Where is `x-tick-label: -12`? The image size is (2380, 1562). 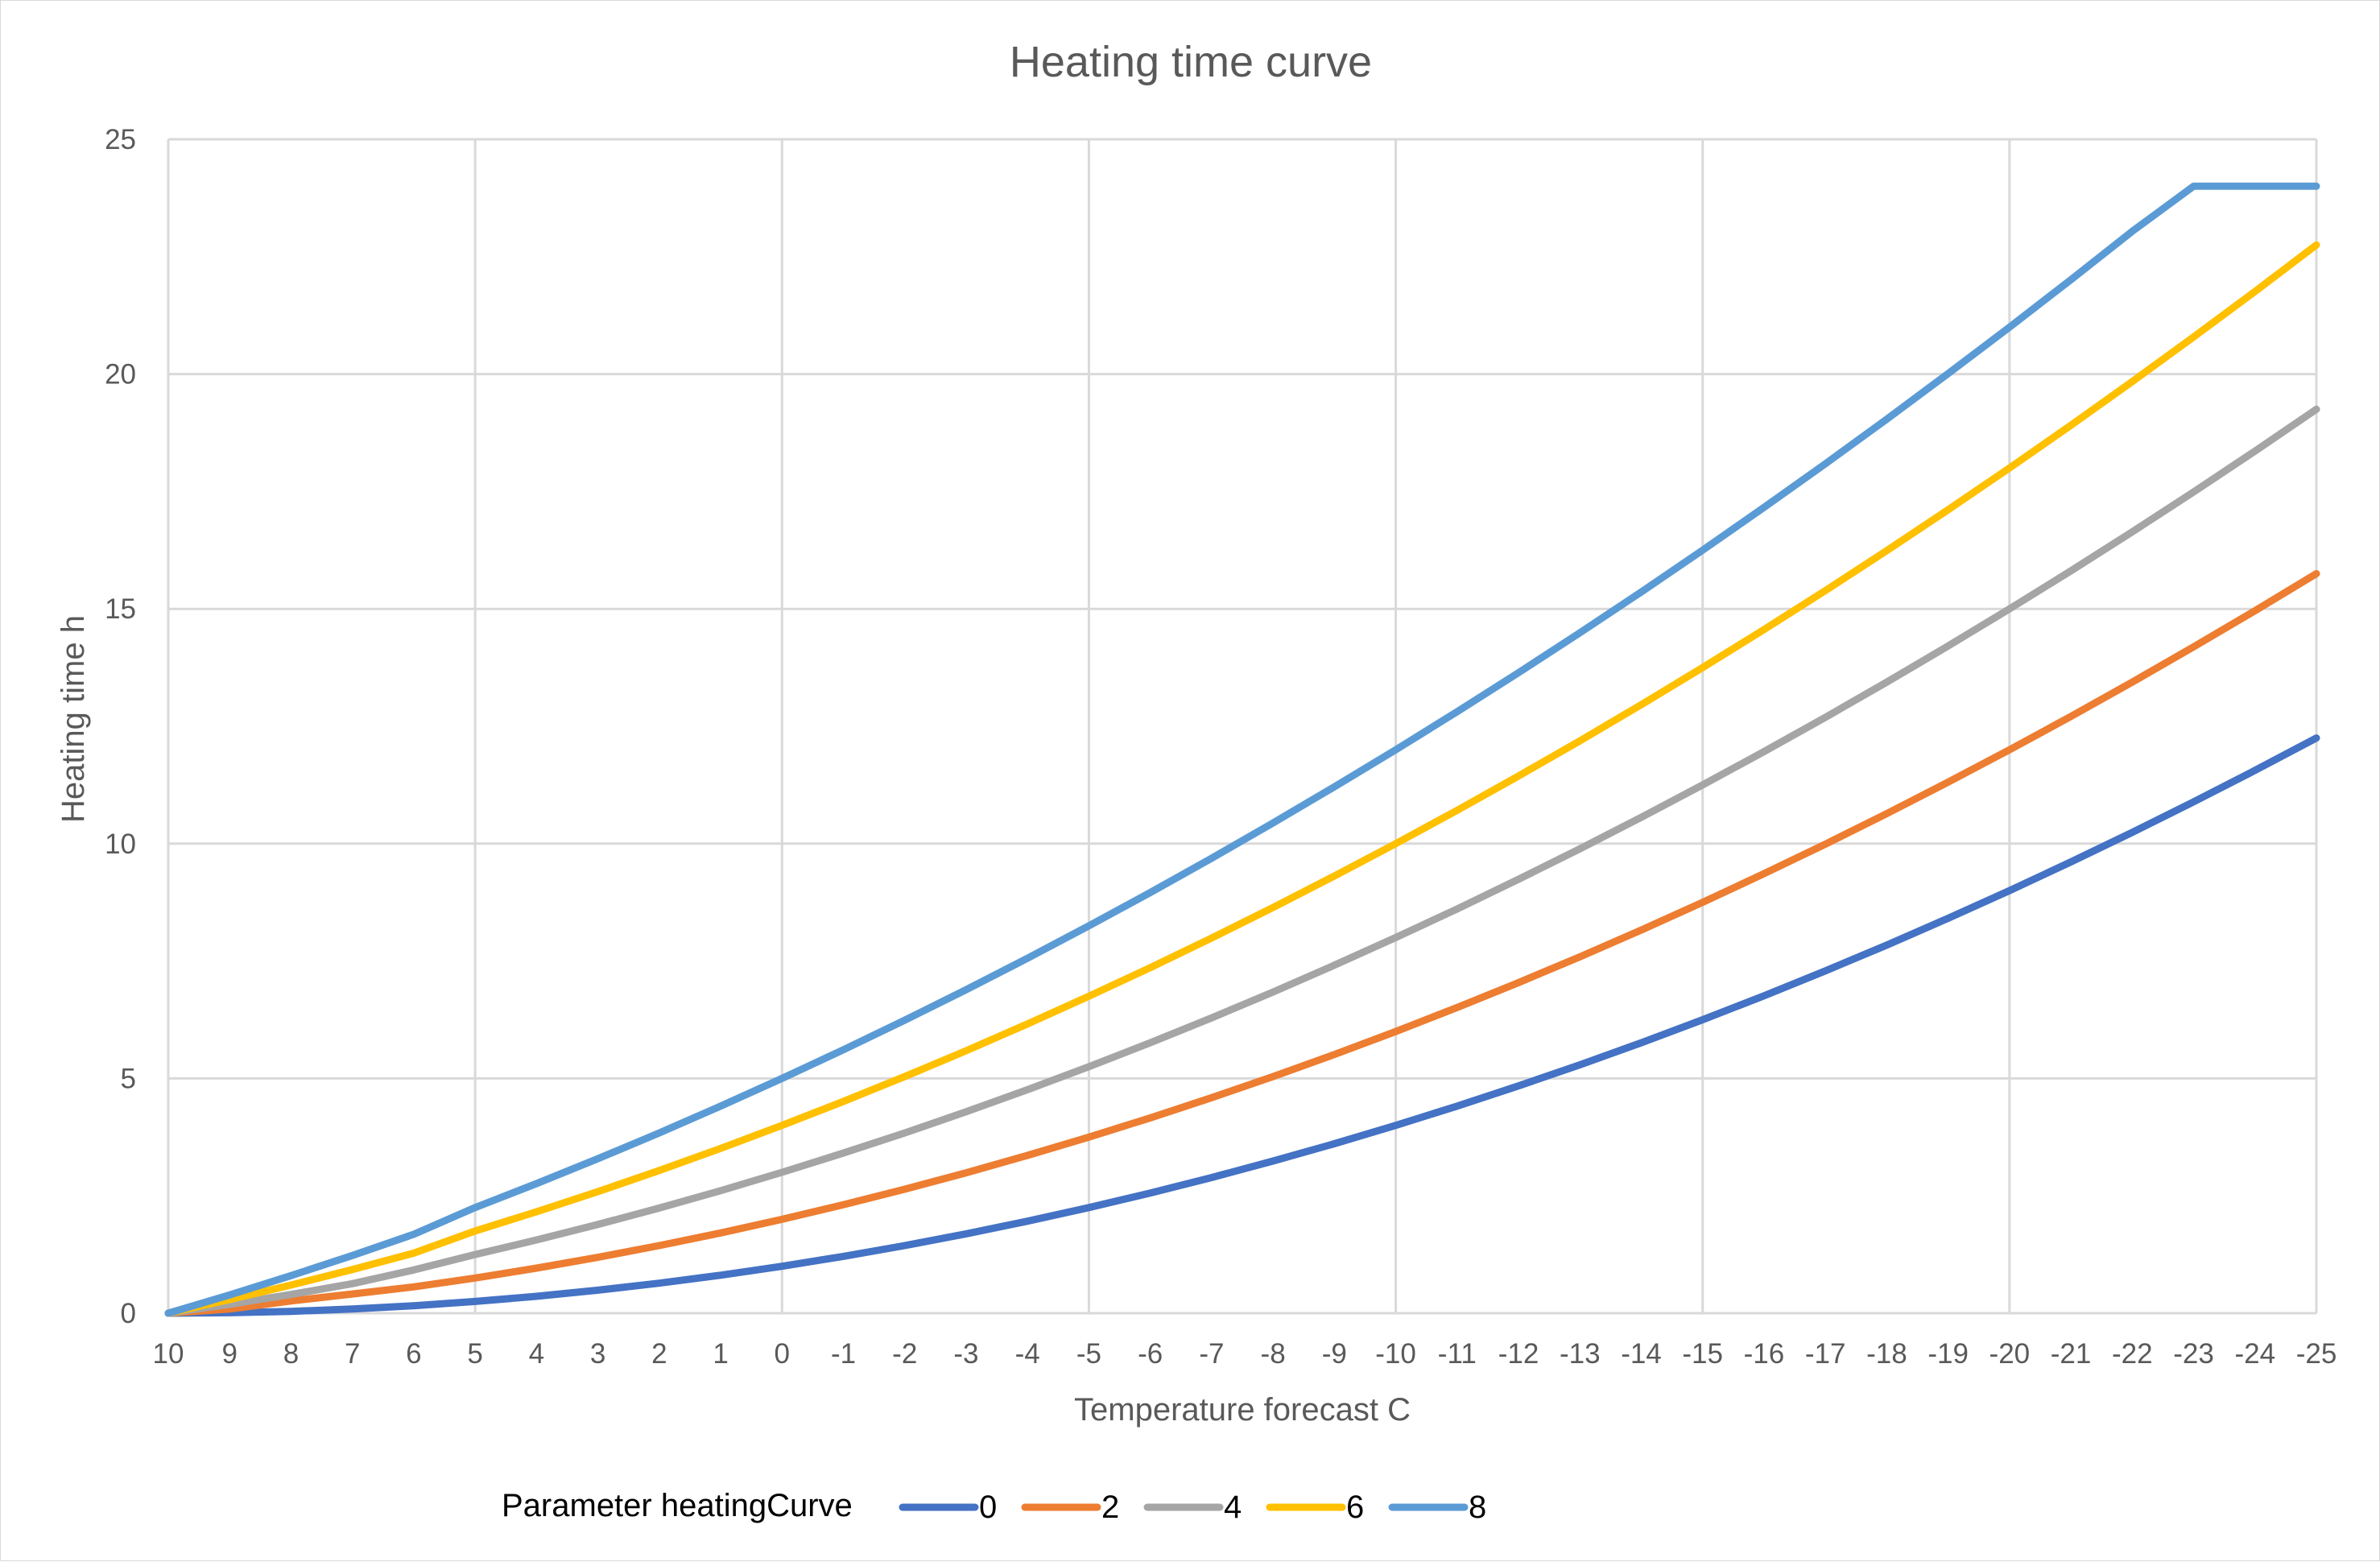
x-tick-label: -12 is located at coordinates (1518, 1354).